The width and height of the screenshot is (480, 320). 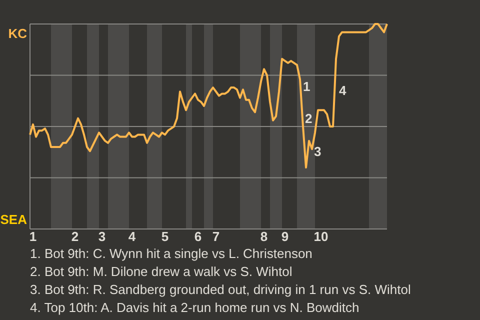 What do you see at coordinates (308, 118) in the screenshot?
I see `annotation: 2` at bounding box center [308, 118].